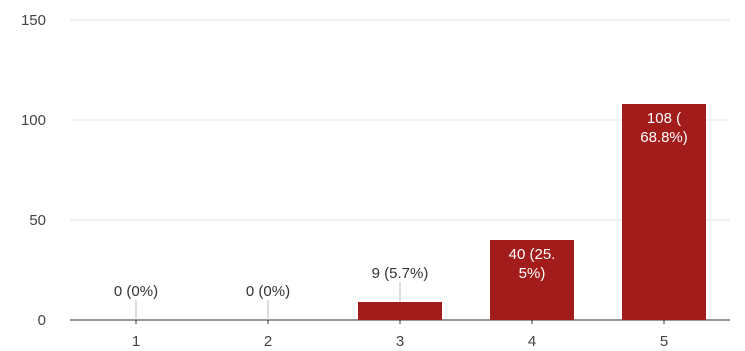 The width and height of the screenshot is (745, 351). What do you see at coordinates (136, 341) in the screenshot?
I see `x-tick-label: 1` at bounding box center [136, 341].